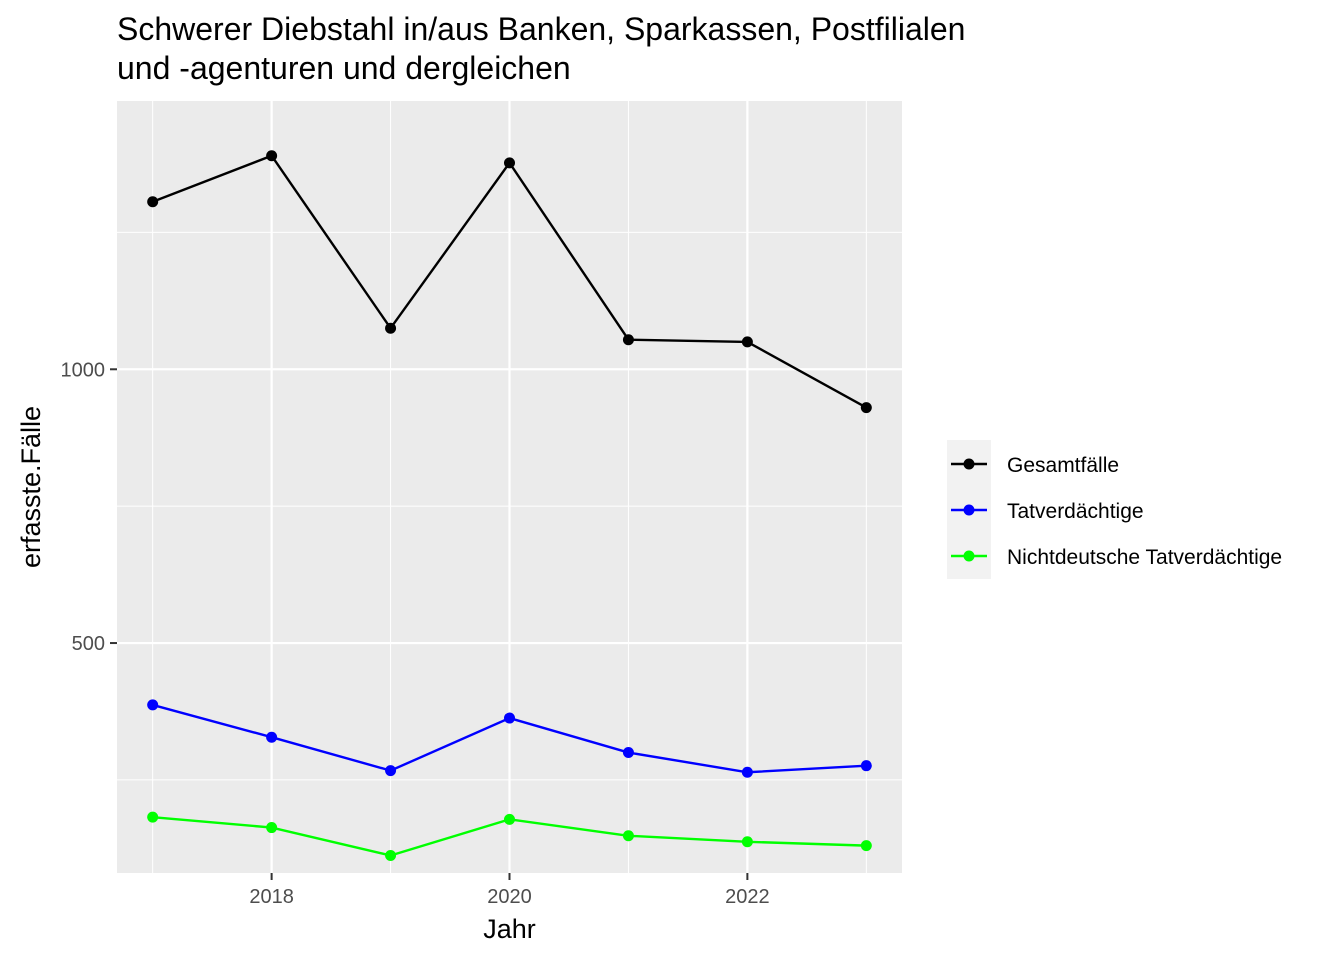  I want to click on x-tick-label: 2020, so click(509, 897).